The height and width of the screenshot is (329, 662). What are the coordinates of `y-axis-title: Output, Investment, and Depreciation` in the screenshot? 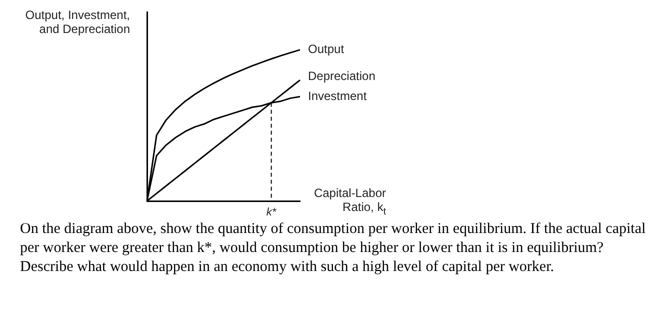 It's located at (77, 22).